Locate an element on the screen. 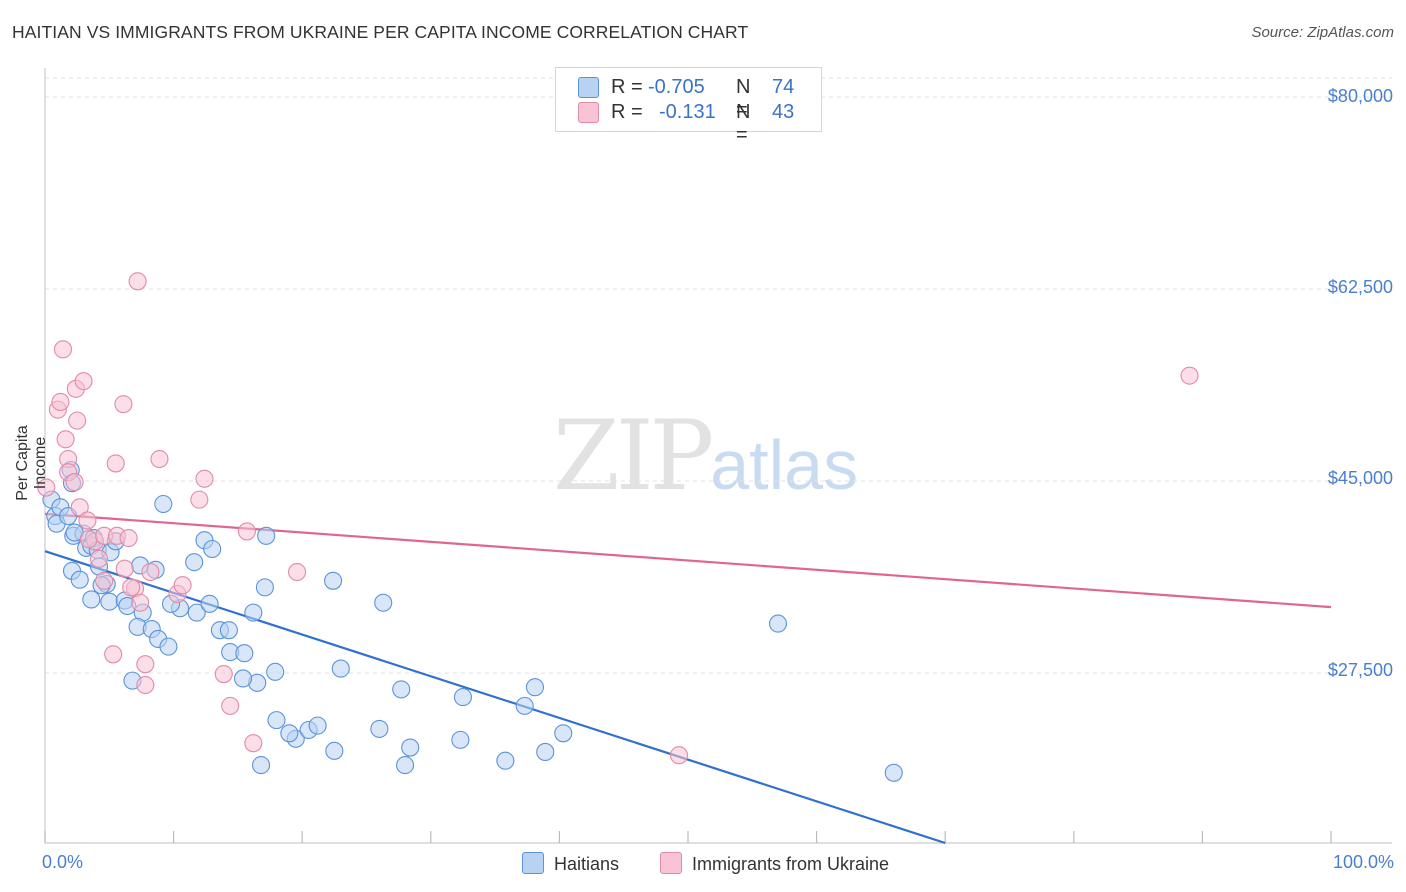 This screenshot has height=892, width=1406. y-tick-label-27500: $27,500 is located at coordinates (1360, 670).